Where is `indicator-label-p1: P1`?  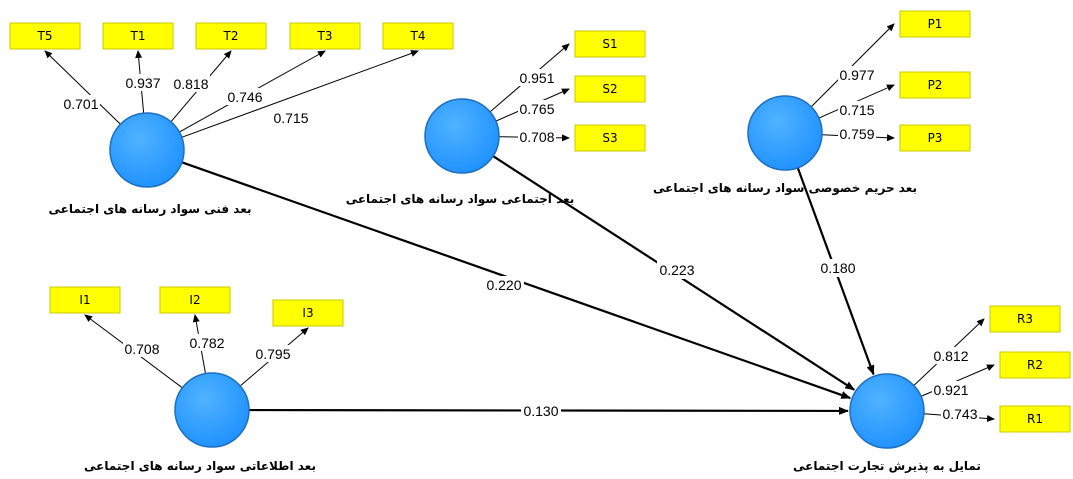
indicator-label-p1: P1 is located at coordinates (935, 24).